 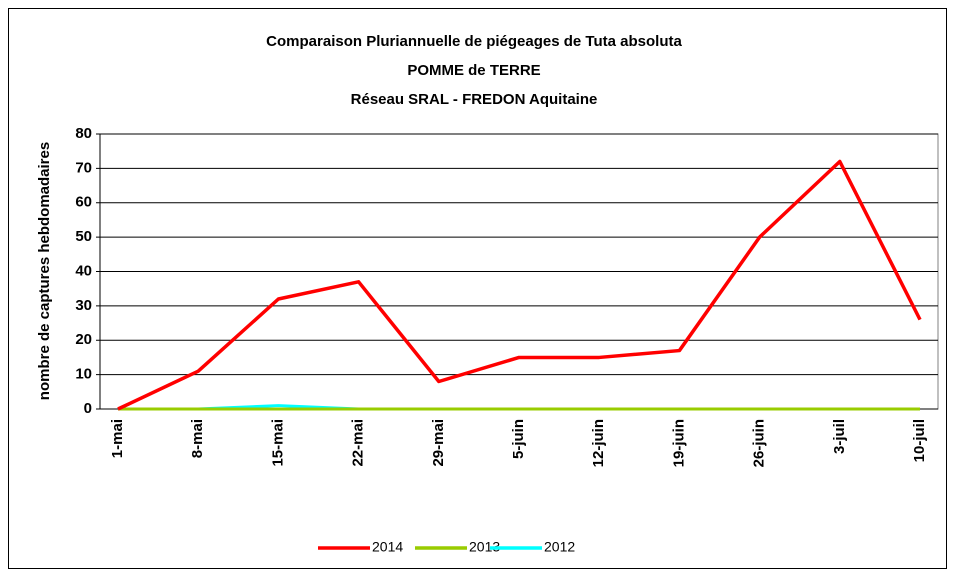 I want to click on y-tick-label: 30, so click(x=83, y=305).